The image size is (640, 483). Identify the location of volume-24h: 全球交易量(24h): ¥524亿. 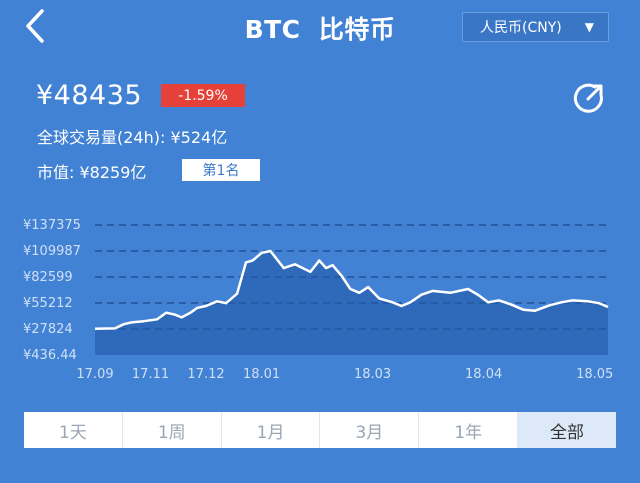
(132, 136).